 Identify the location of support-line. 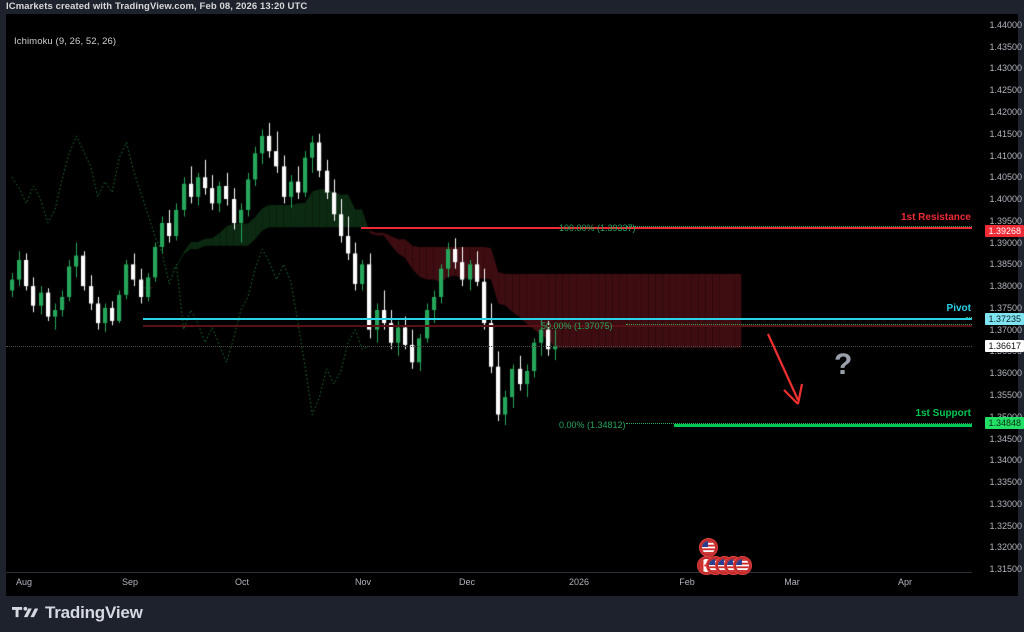
(823, 425).